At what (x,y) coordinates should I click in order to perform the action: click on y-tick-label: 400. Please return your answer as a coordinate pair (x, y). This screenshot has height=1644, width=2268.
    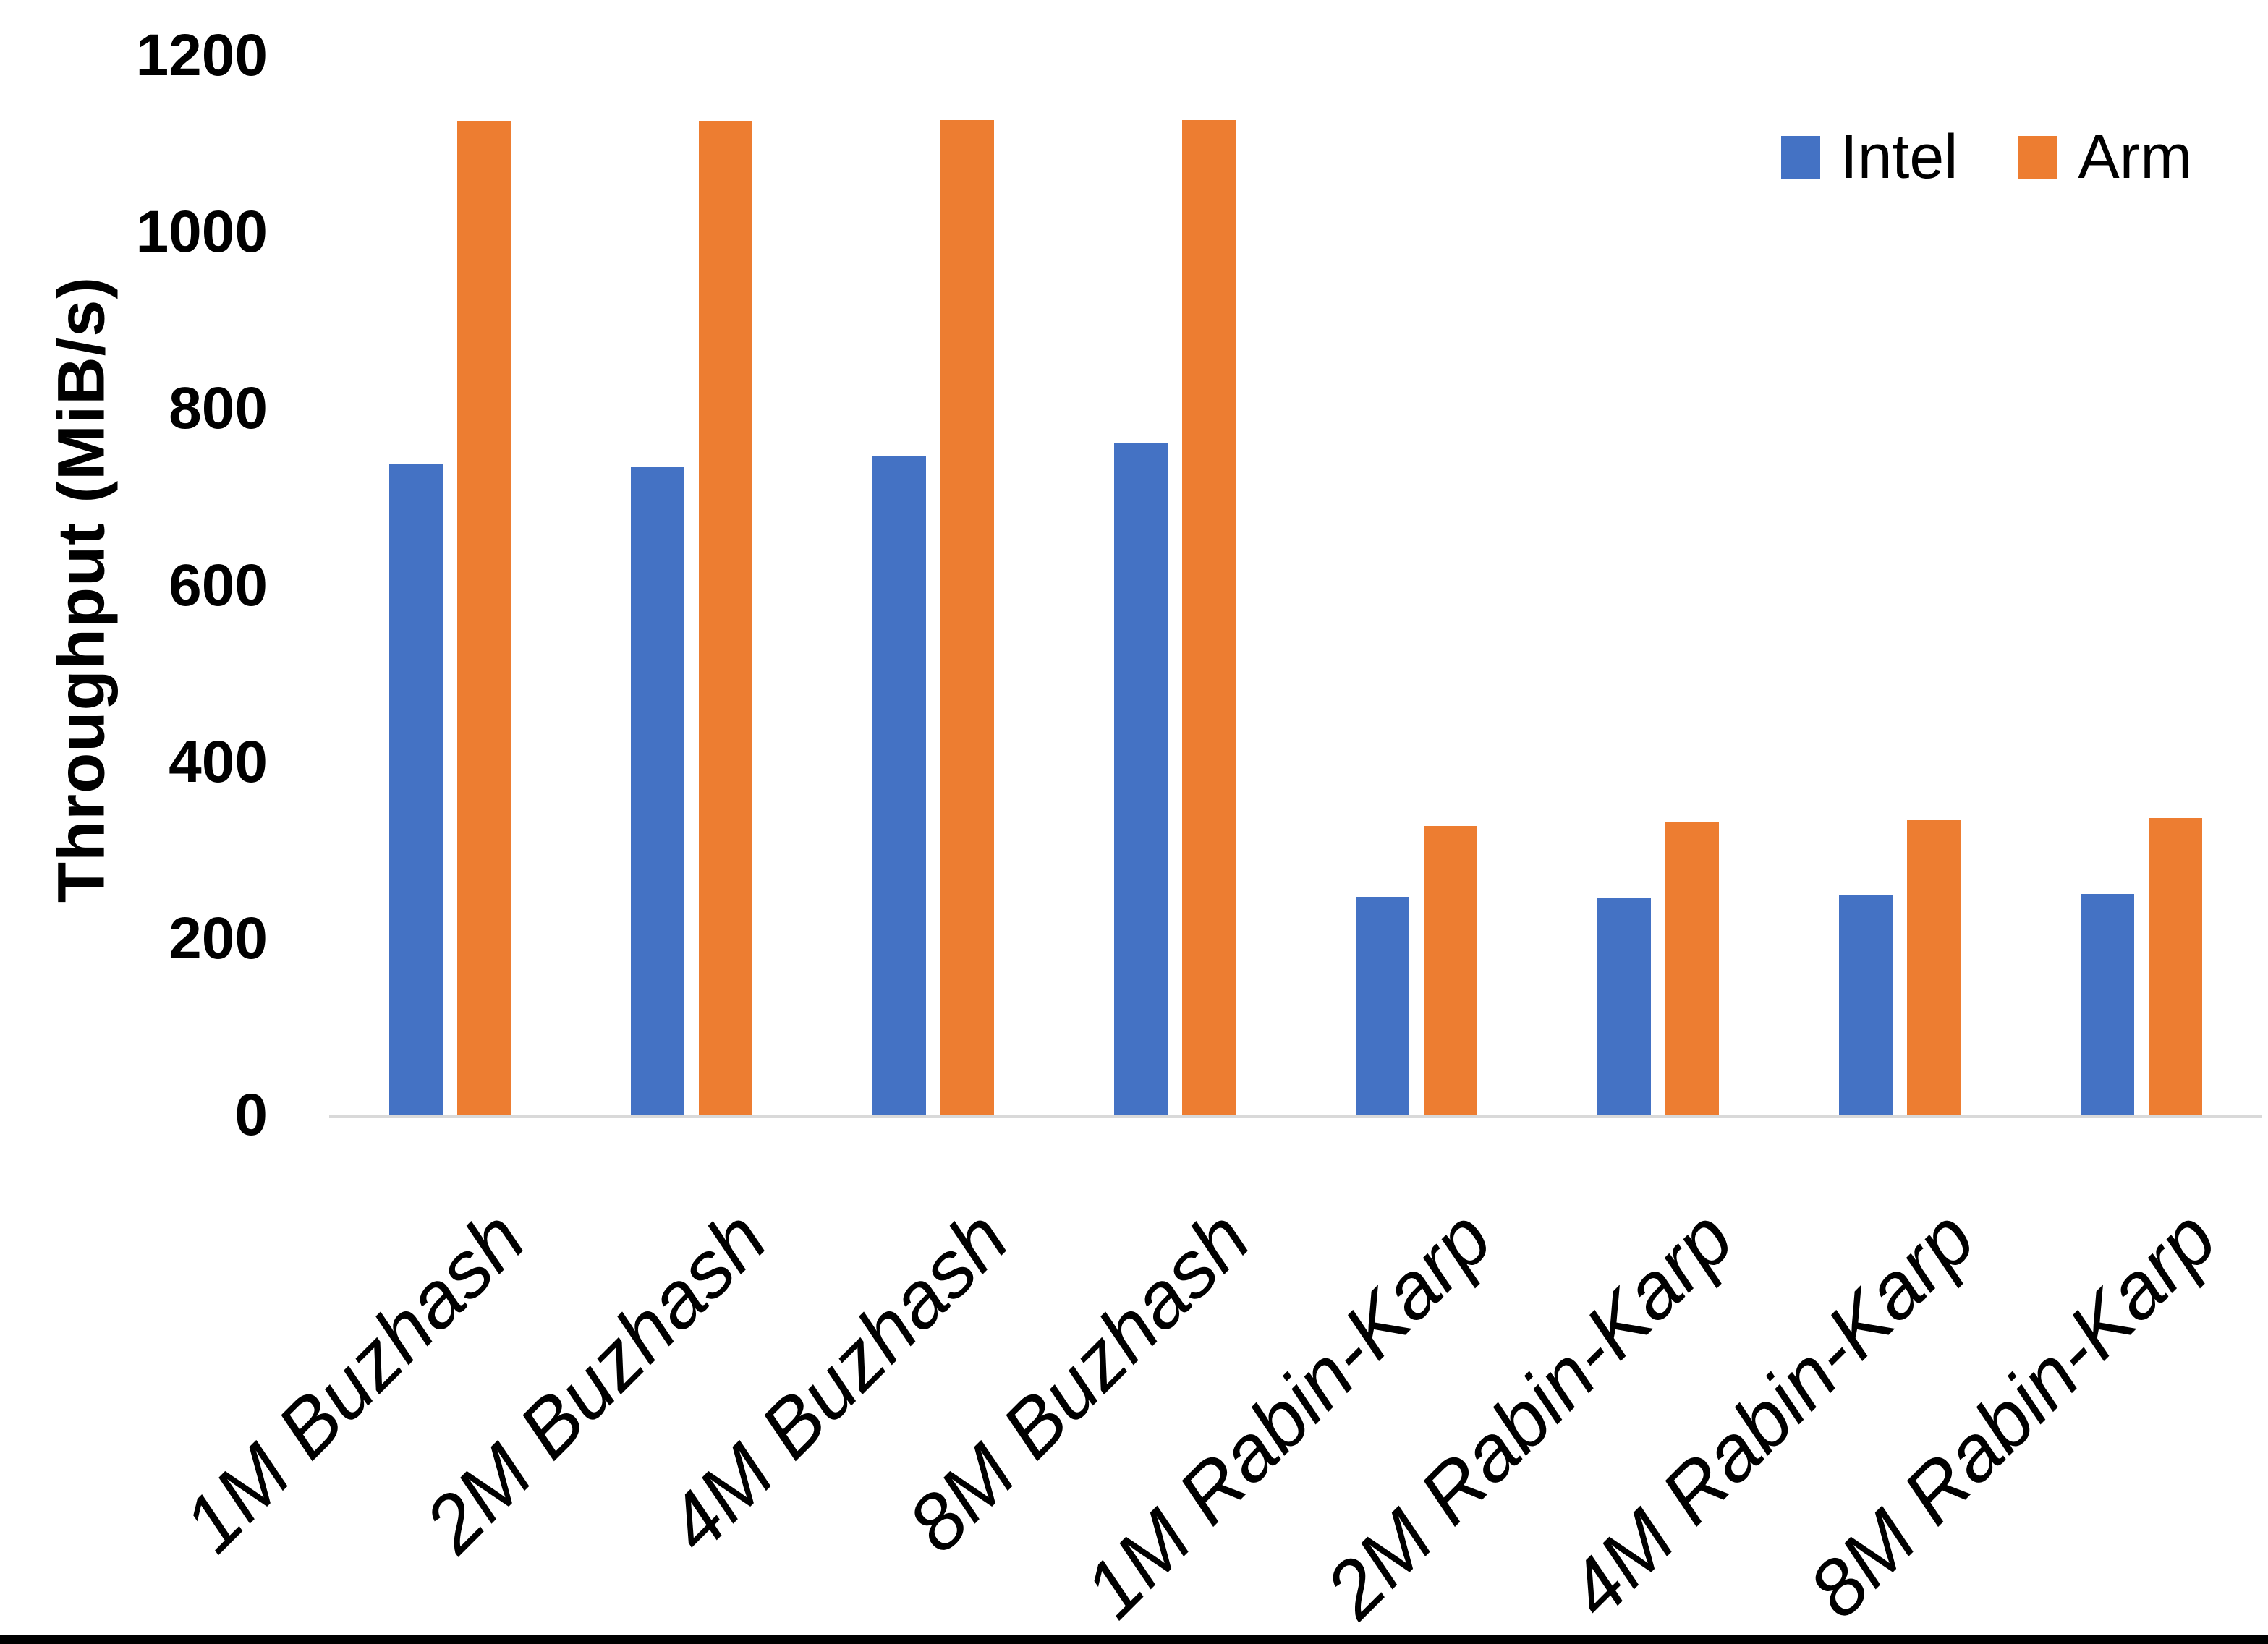
    Looking at the image, I should click on (218, 761).